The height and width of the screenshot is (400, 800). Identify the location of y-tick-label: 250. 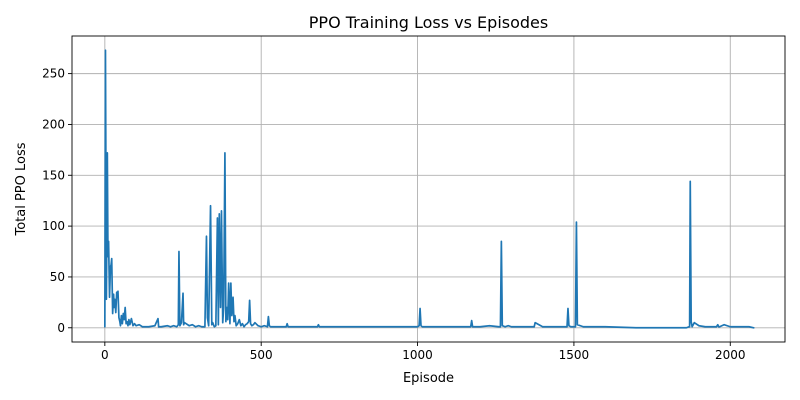
(53, 74).